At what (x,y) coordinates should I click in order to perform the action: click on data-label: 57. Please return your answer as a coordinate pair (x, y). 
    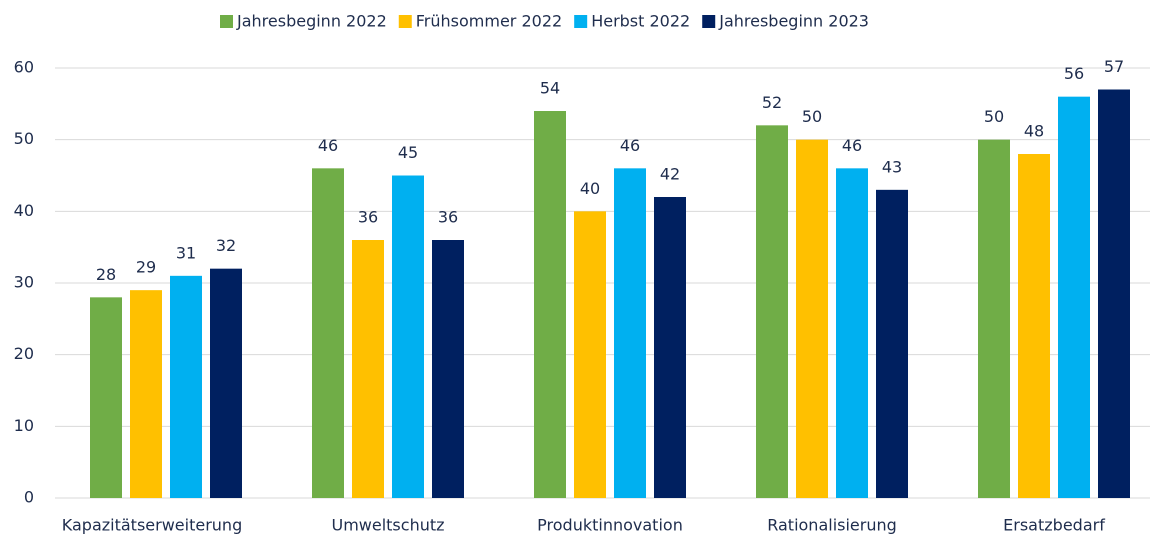
    Looking at the image, I should click on (1114, 66).